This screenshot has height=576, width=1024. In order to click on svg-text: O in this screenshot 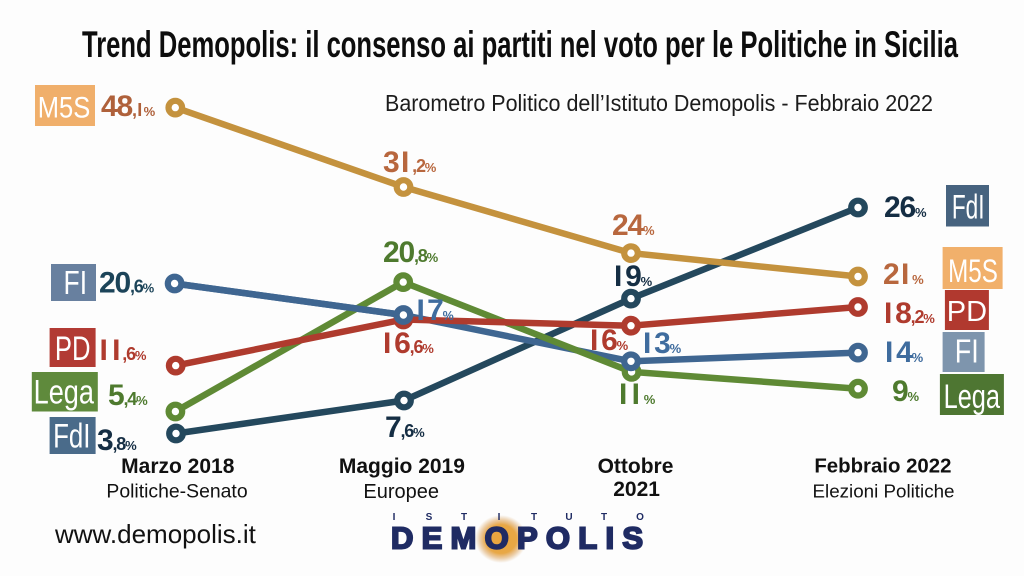, I will do `click(640, 517)`.